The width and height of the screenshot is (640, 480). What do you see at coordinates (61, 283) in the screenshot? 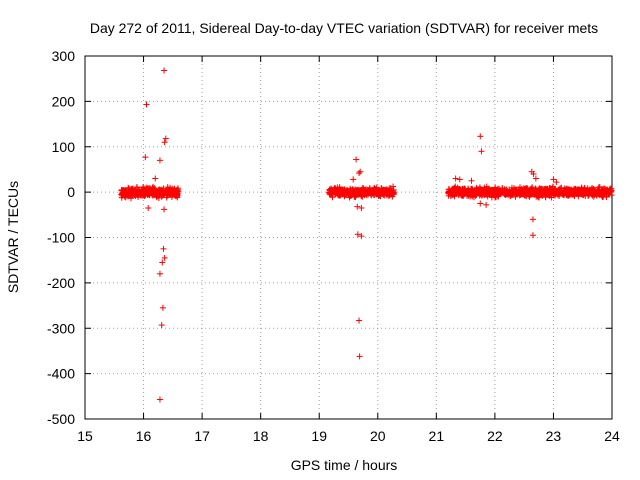
I see `y-tick-label: -200` at bounding box center [61, 283].